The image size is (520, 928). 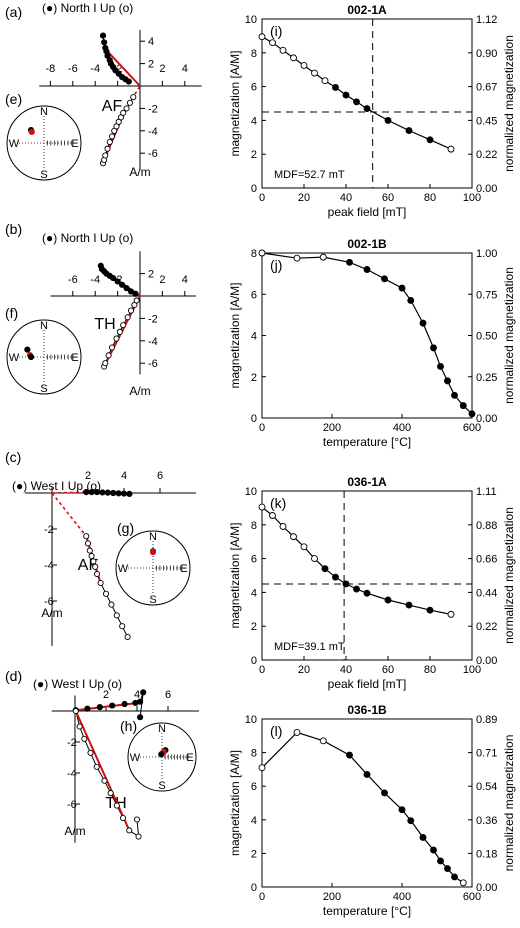 I want to click on zij-2-stereonet-w: W, so click(x=123, y=569).